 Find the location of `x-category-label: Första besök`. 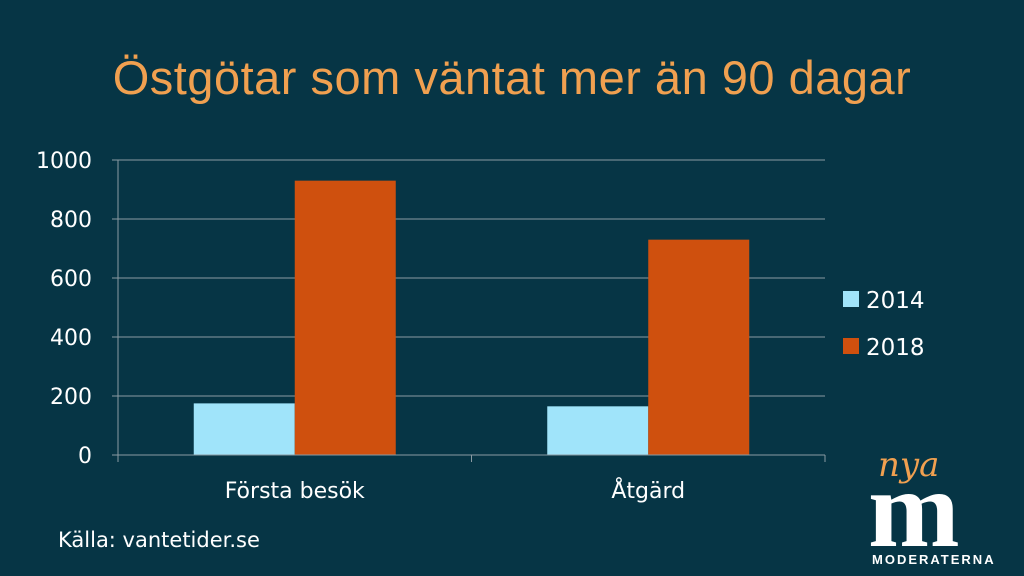

x-category-label: Första besök is located at coordinates (295, 491).